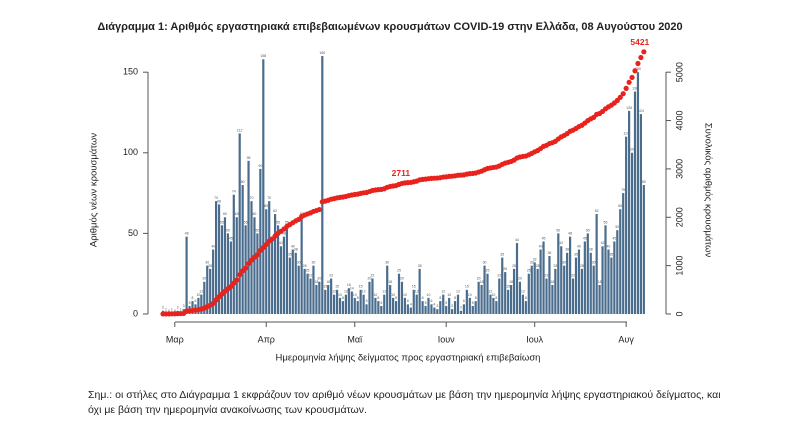 This screenshot has height=434, width=808. Describe the element at coordinates (591, 250) in the screenshot. I see `bar-value-label: 38` at that location.